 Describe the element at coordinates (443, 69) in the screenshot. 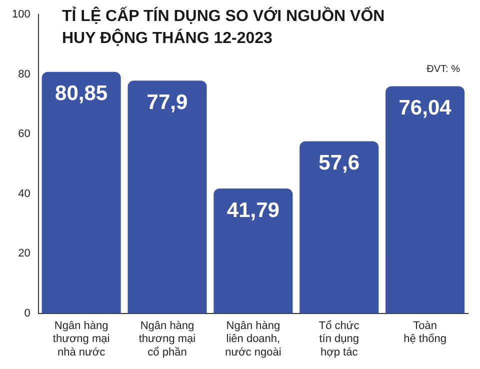

I see `annotation: ĐVT: %` at that location.